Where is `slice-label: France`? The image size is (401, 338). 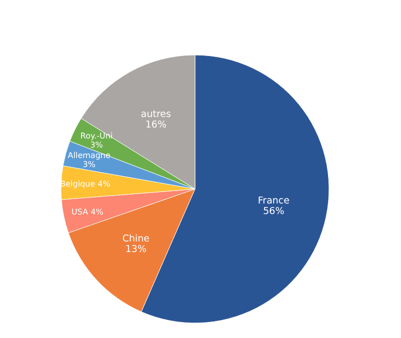
slice-label: France is located at coordinates (274, 201).